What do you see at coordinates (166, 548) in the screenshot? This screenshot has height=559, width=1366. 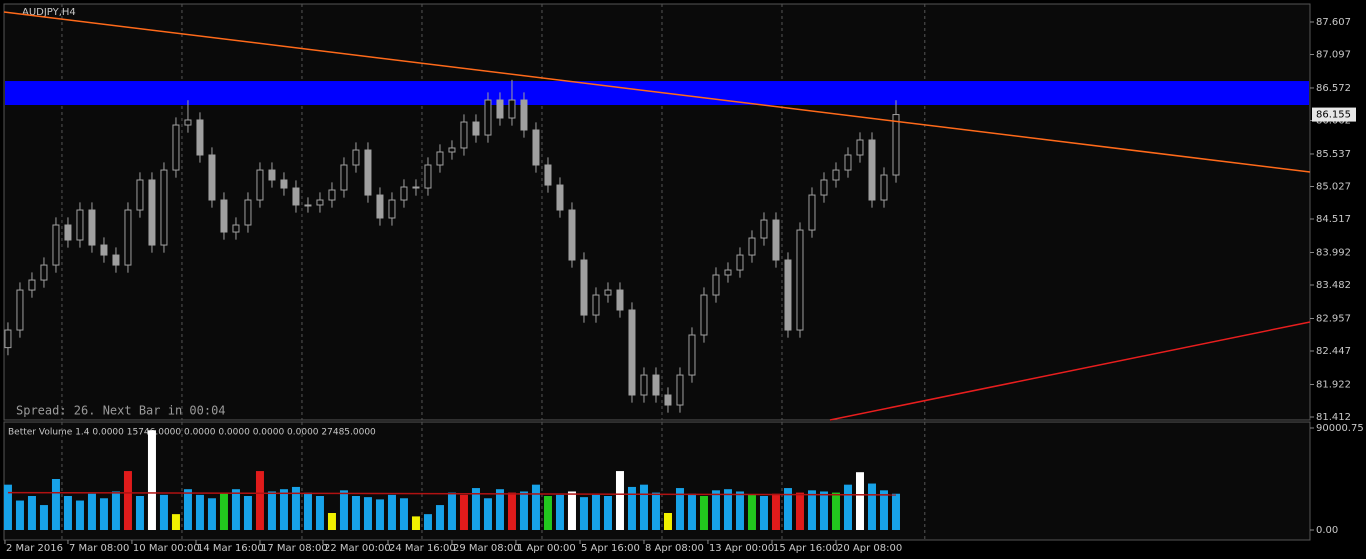 I see `x-tick-label: 10 Mar 00:00` at bounding box center [166, 548].